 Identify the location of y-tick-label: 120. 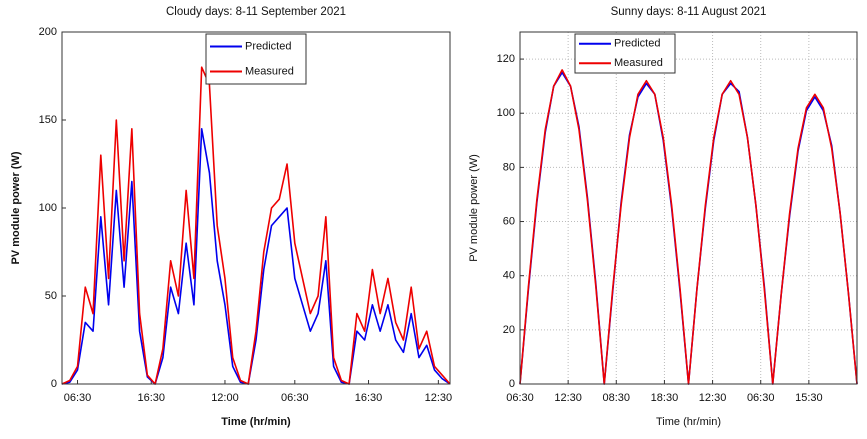
(506, 59).